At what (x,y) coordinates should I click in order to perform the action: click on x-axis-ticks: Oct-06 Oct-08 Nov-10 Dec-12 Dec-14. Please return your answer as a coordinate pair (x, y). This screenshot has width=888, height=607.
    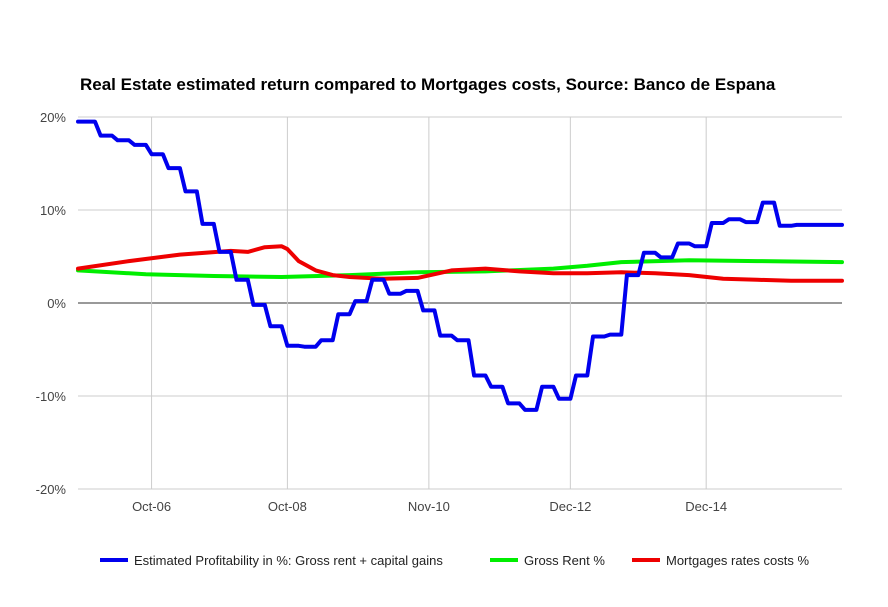
    Looking at the image, I should click on (429, 506).